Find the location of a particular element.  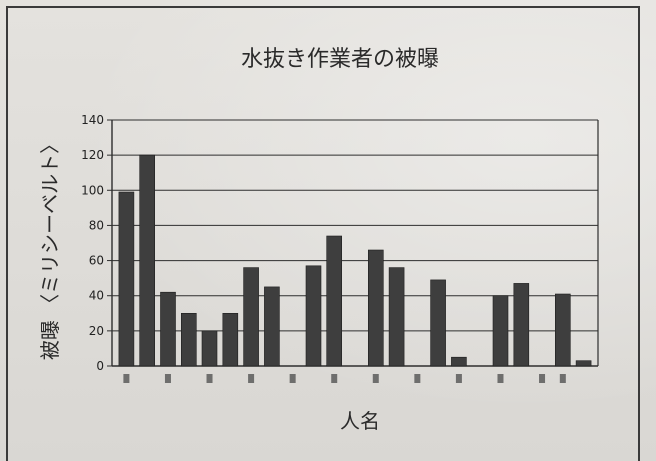

x-axis-label: 人名 is located at coordinates (360, 421).